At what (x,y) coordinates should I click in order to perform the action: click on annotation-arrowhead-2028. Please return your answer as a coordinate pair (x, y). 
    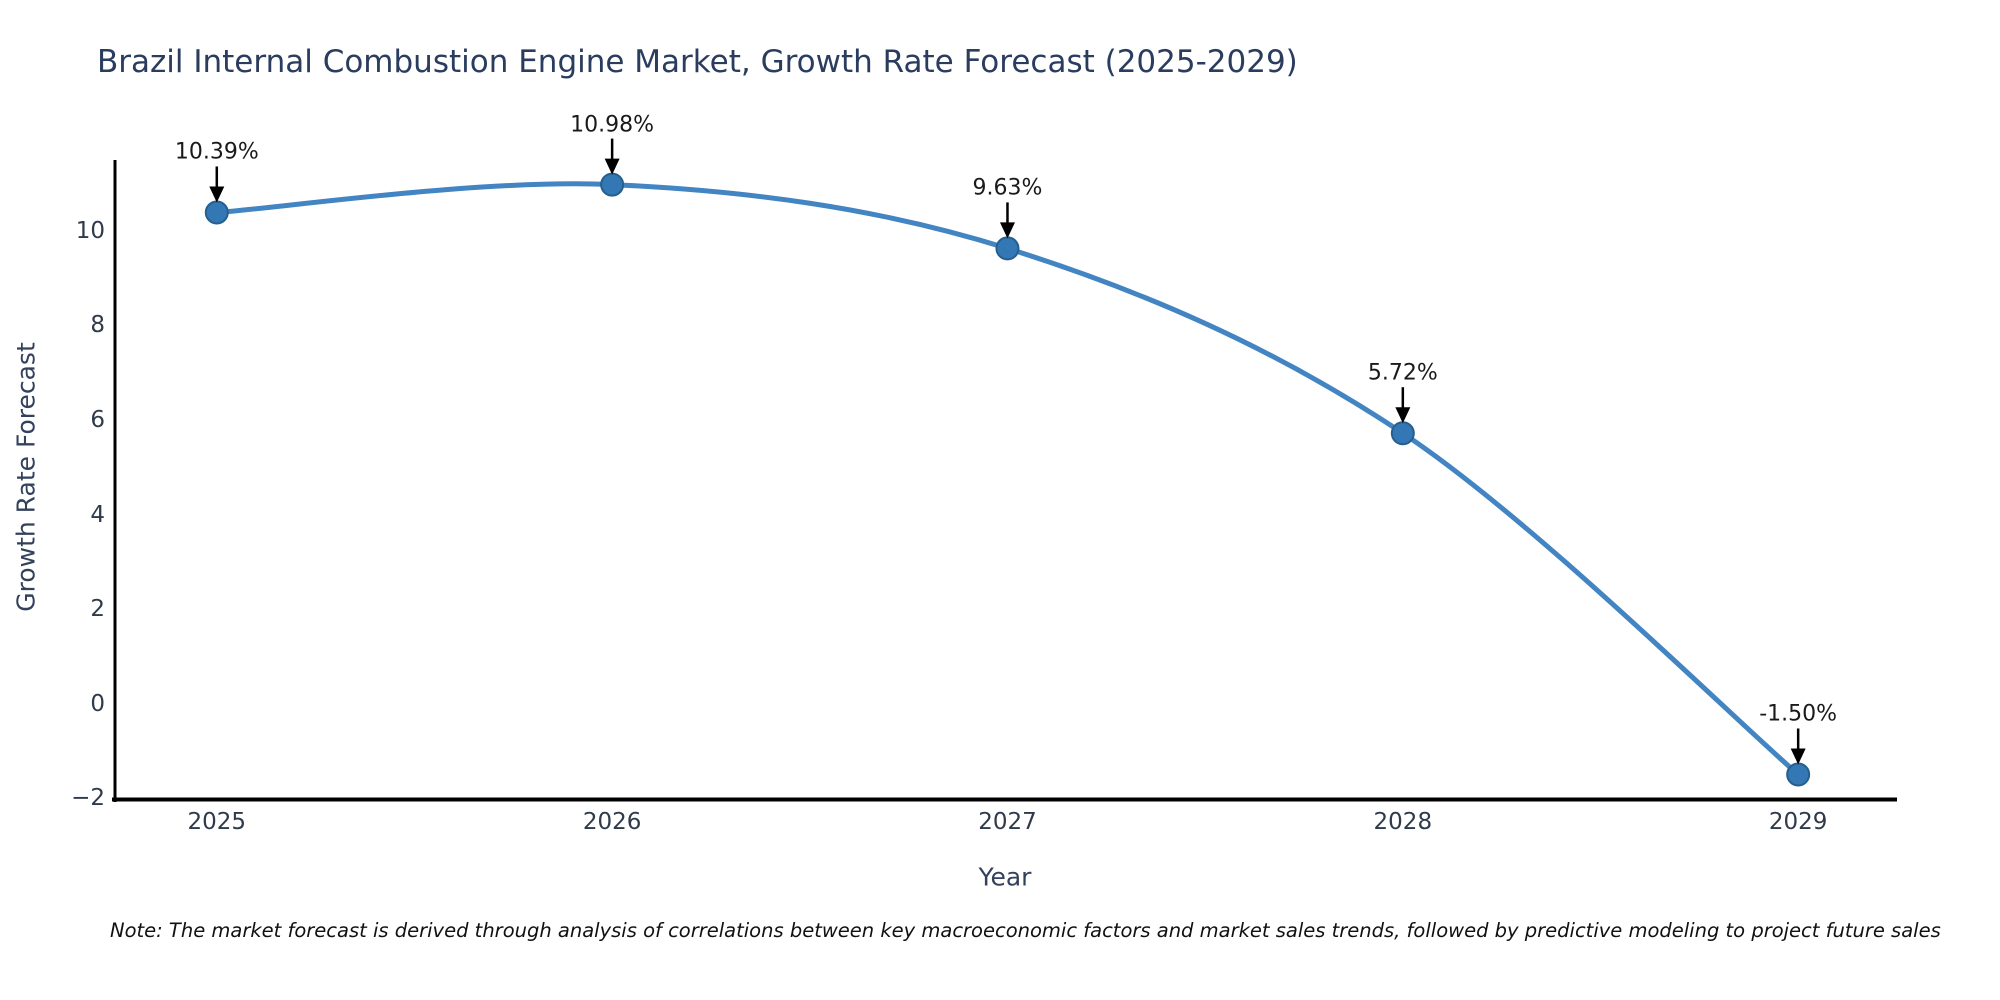
    Looking at the image, I should click on (1403, 415).